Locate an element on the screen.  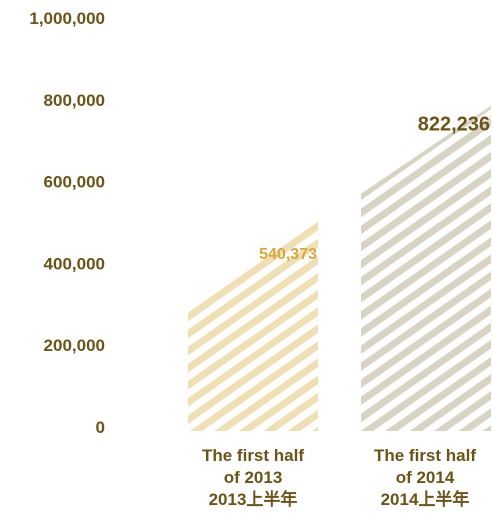
value-label-0: 540,373 is located at coordinates (288, 254).